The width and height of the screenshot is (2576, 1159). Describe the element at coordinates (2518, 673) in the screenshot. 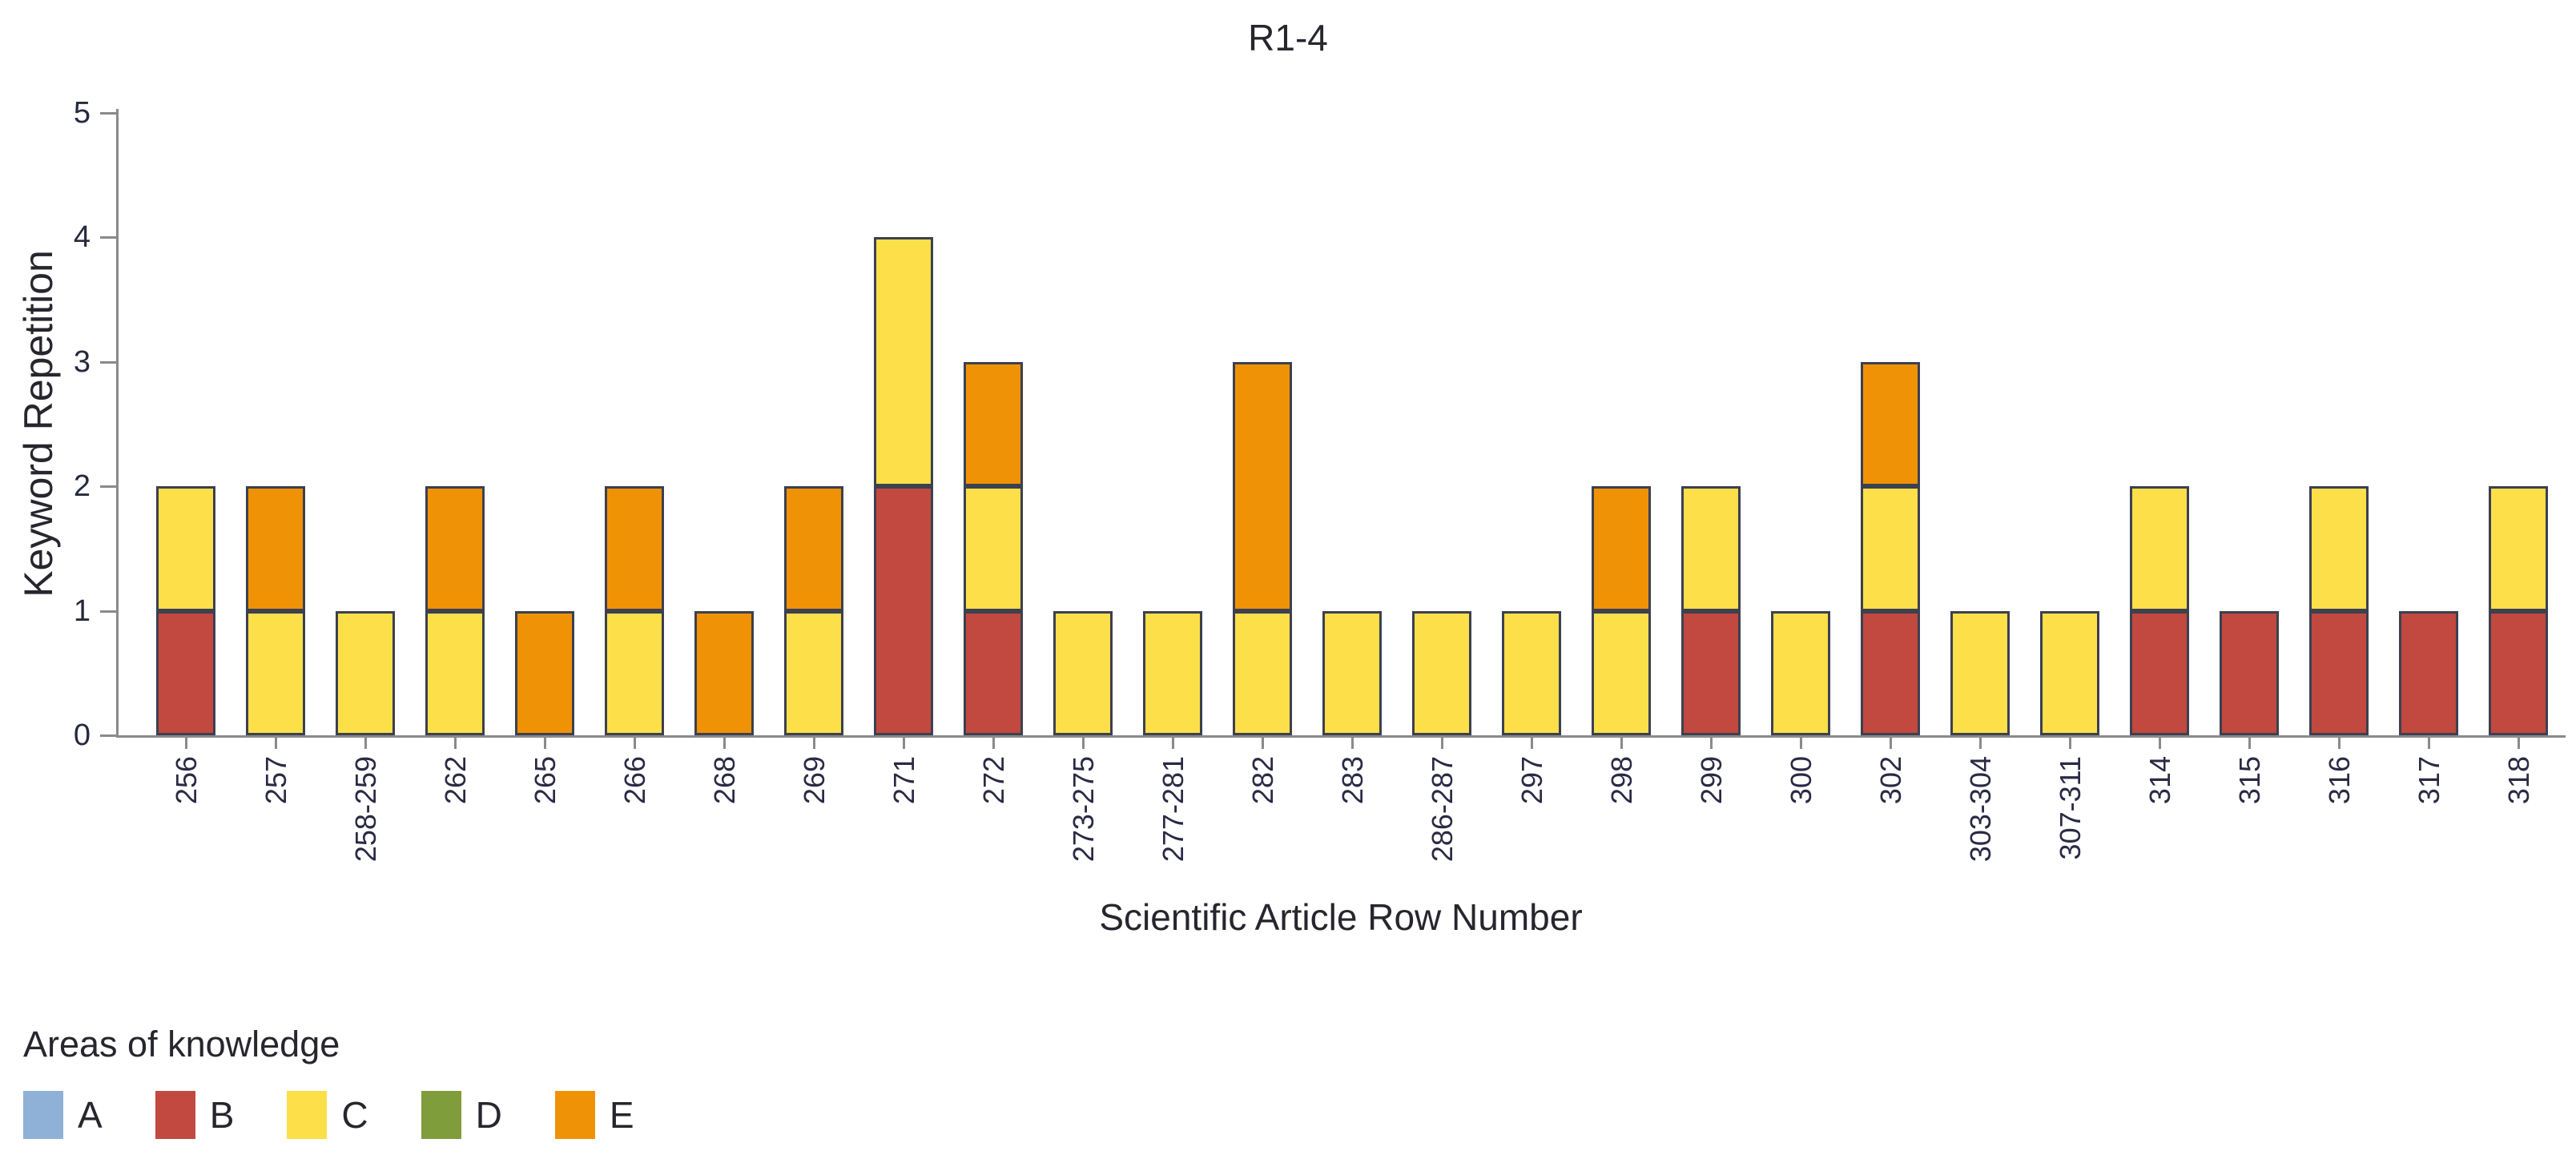

I see `bar-318-segment-B` at that location.